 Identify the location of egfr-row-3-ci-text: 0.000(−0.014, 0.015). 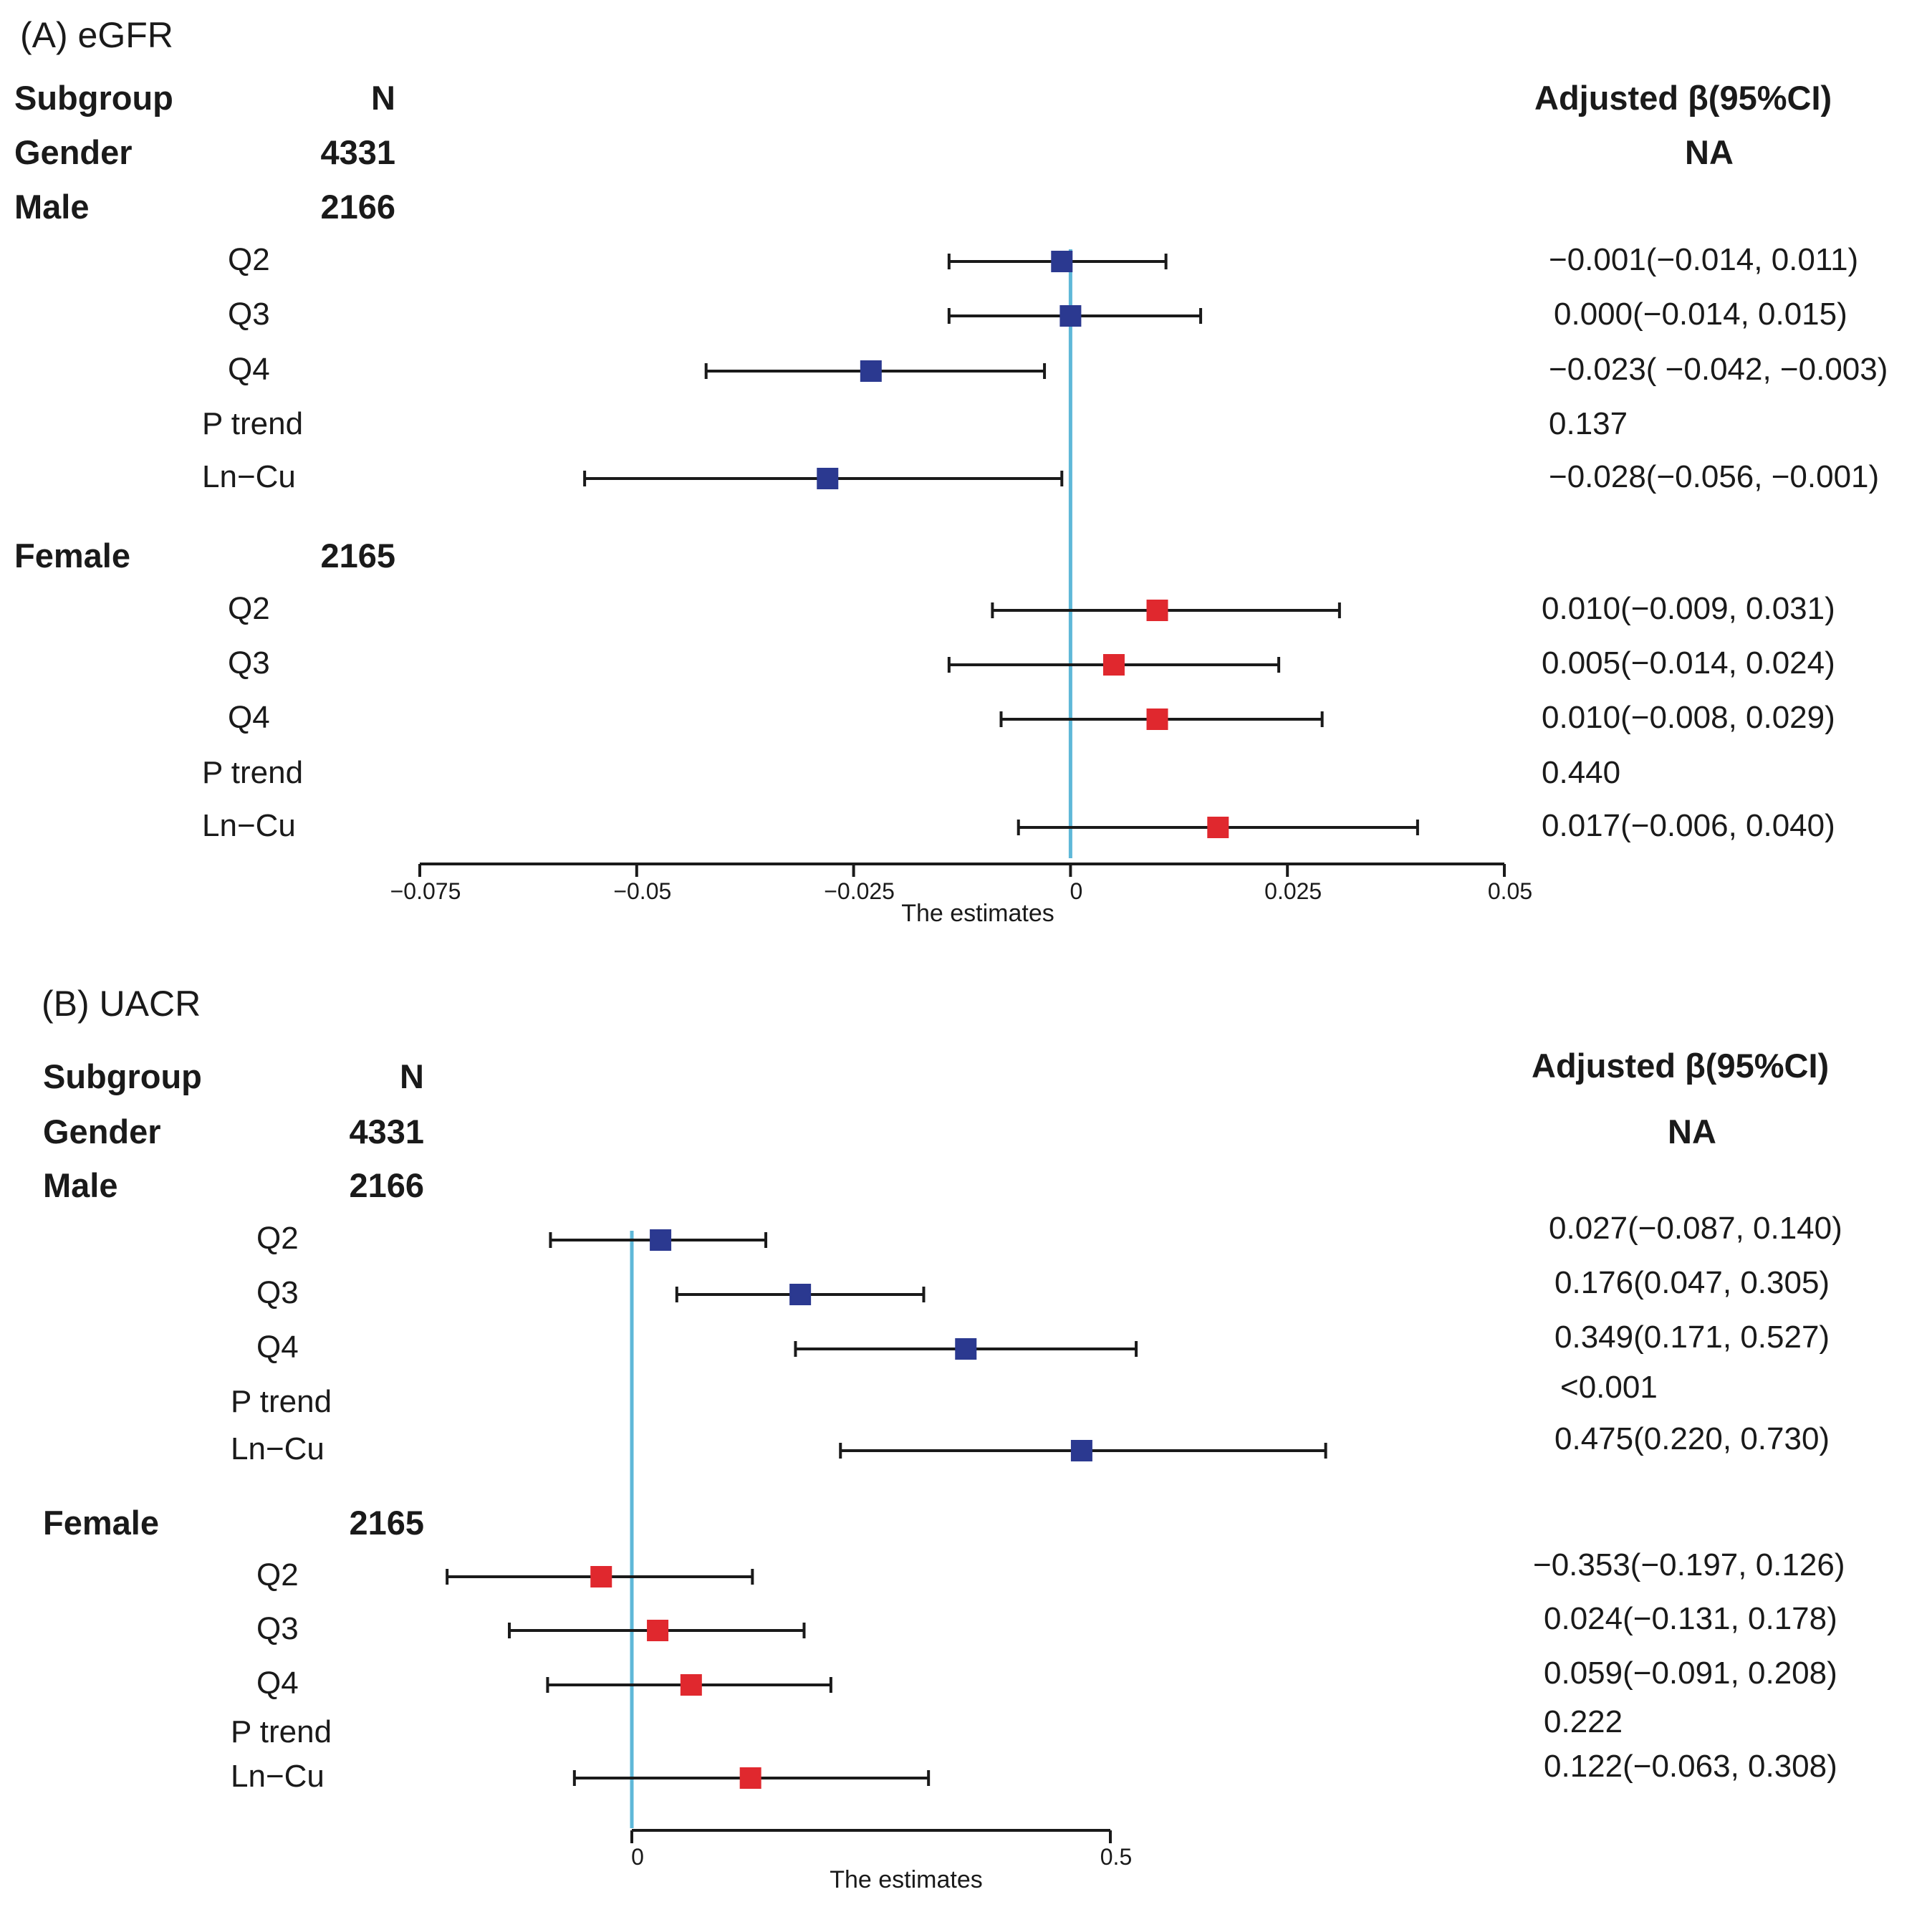
(1700, 315).